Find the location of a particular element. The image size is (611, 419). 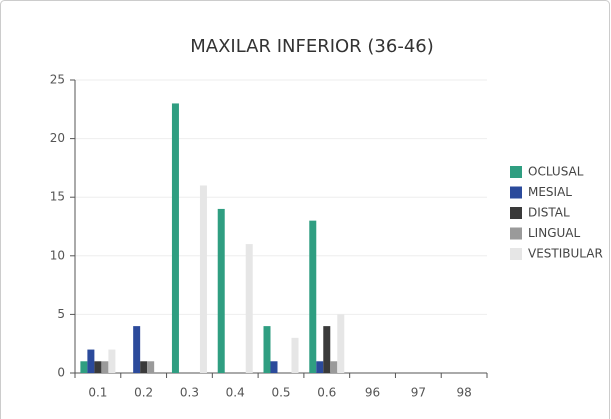

legend-text: LINGUAL is located at coordinates (554, 233).